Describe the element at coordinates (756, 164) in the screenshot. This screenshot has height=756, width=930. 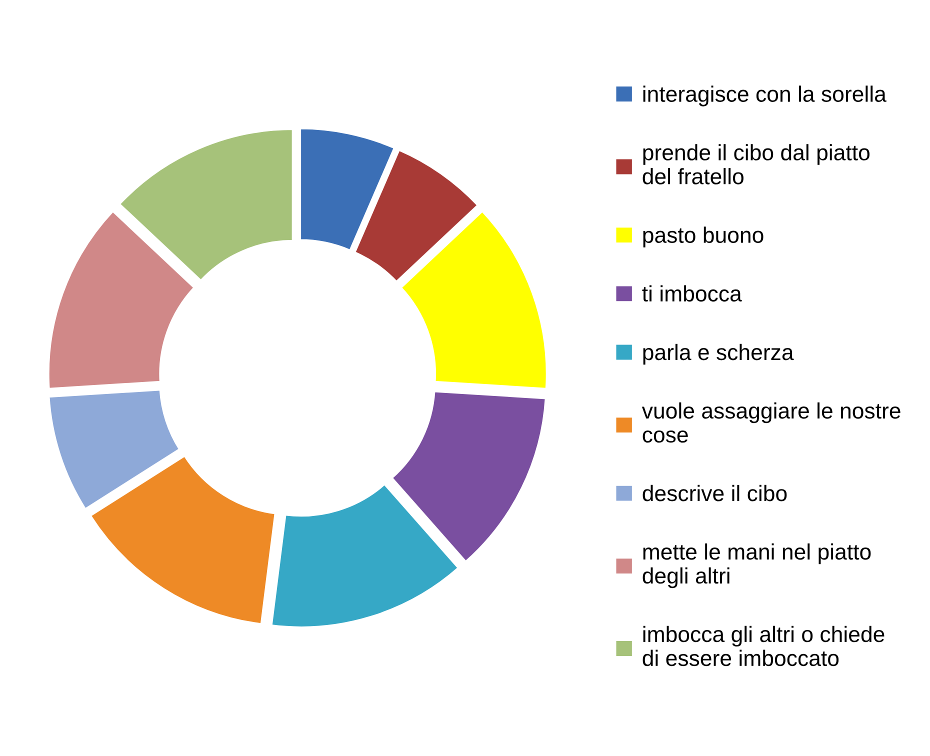
I see `legend-label: prende il cibo dal piatto del fratello` at that location.